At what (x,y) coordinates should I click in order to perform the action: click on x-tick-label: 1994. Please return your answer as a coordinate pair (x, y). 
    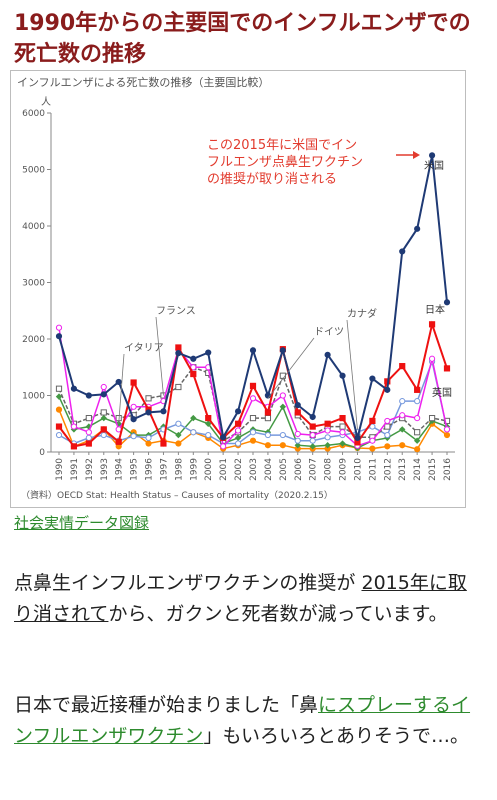
    Looking at the image, I should click on (120, 469).